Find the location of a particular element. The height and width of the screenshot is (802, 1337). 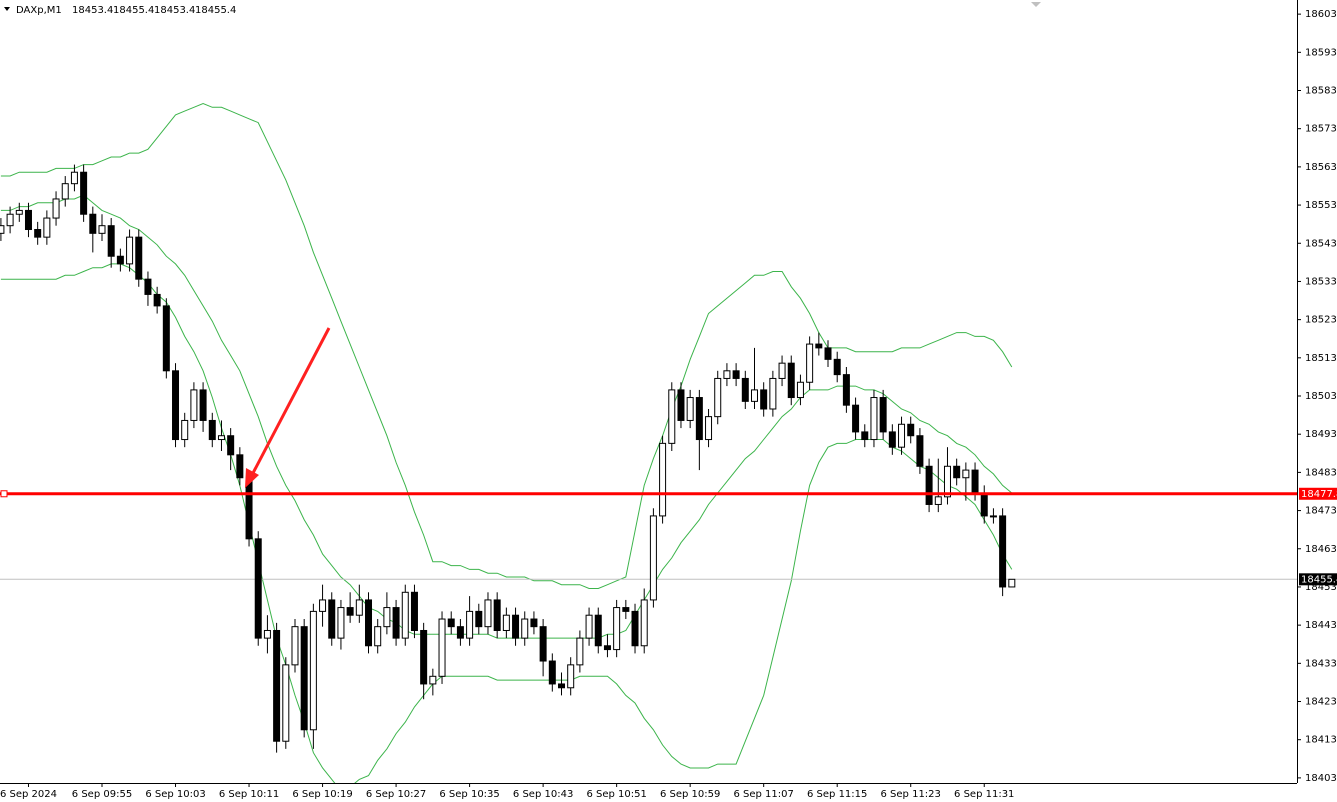

x-tick-label: 6 Sep 10:19 is located at coordinates (322, 794).